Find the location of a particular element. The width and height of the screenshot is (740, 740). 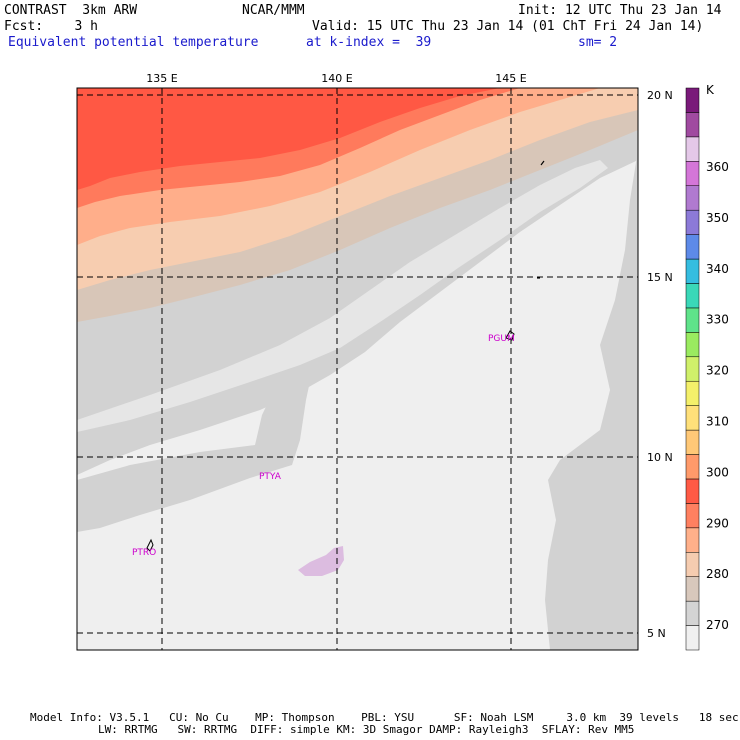

org-label: NCAR/MMM is located at coordinates (273, 10).